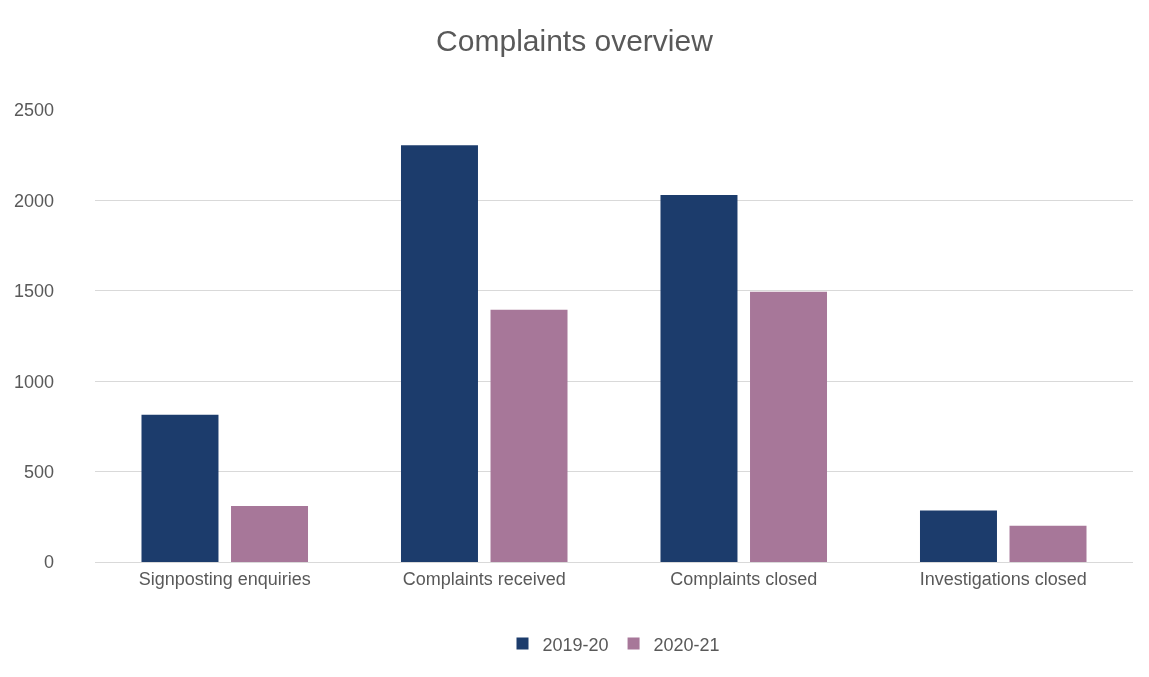 This screenshot has width=1149, height=677. I want to click on x-tick-label: Complaints received, so click(484, 578).